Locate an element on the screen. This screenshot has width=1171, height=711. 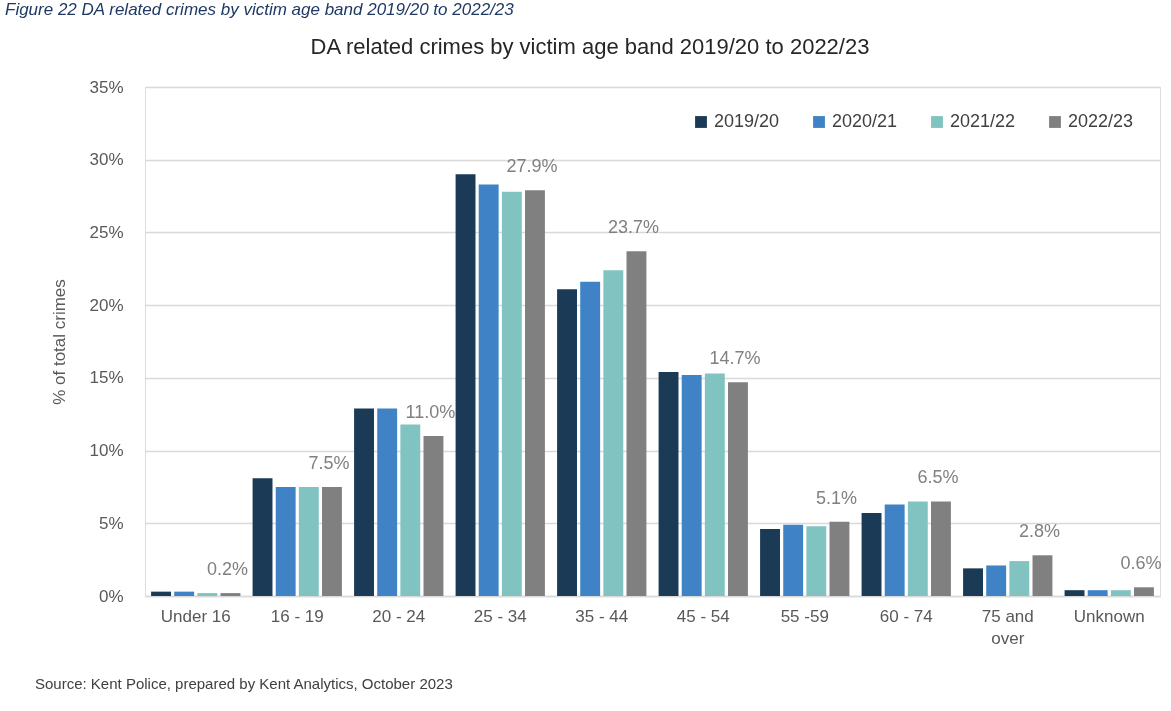
caption: Figure 22 DA related crimes by victim age band 2019/20 to 2022/23 is located at coordinates (260, 9).